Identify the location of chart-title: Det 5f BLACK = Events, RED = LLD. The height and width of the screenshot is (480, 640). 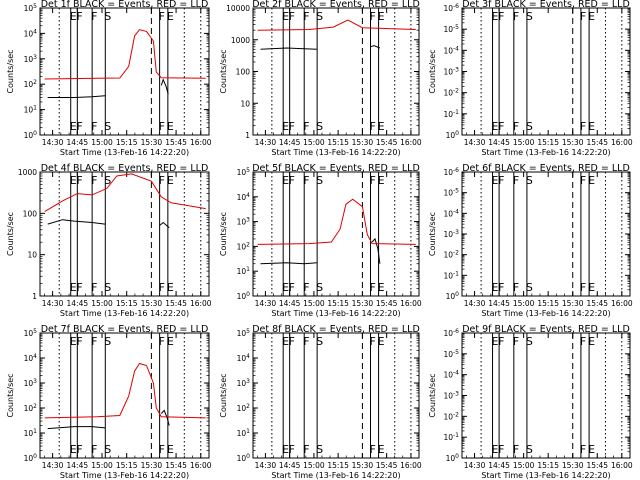
(336, 168).